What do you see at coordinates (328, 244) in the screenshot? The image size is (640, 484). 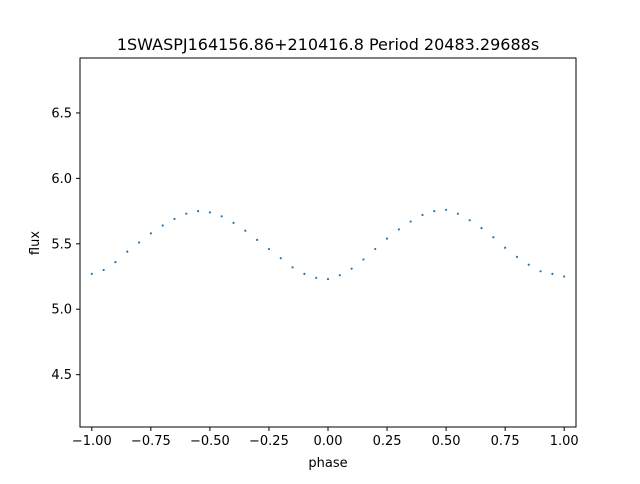 I see `data-points` at bounding box center [328, 244].